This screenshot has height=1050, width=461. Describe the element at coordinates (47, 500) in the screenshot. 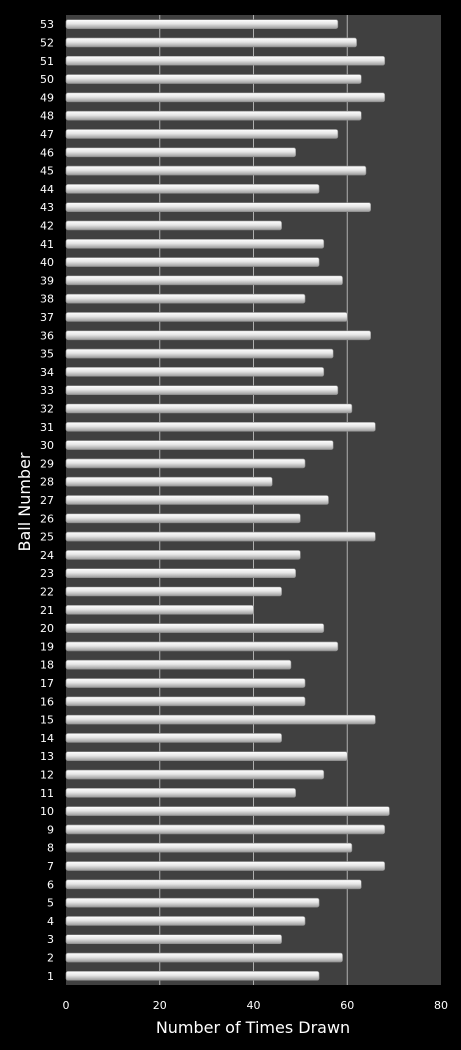

I see `y-tick-label: 27` at that location.